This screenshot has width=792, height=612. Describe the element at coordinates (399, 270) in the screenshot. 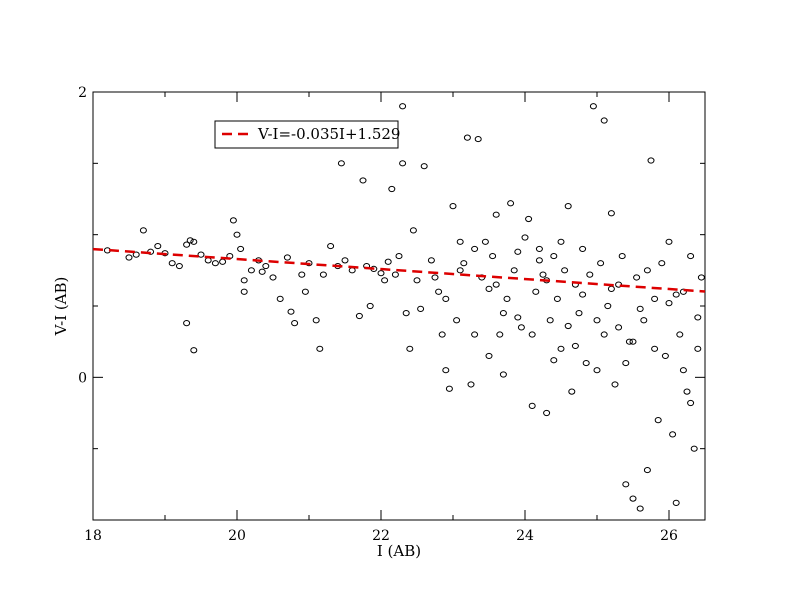

I see `fit-line` at that location.